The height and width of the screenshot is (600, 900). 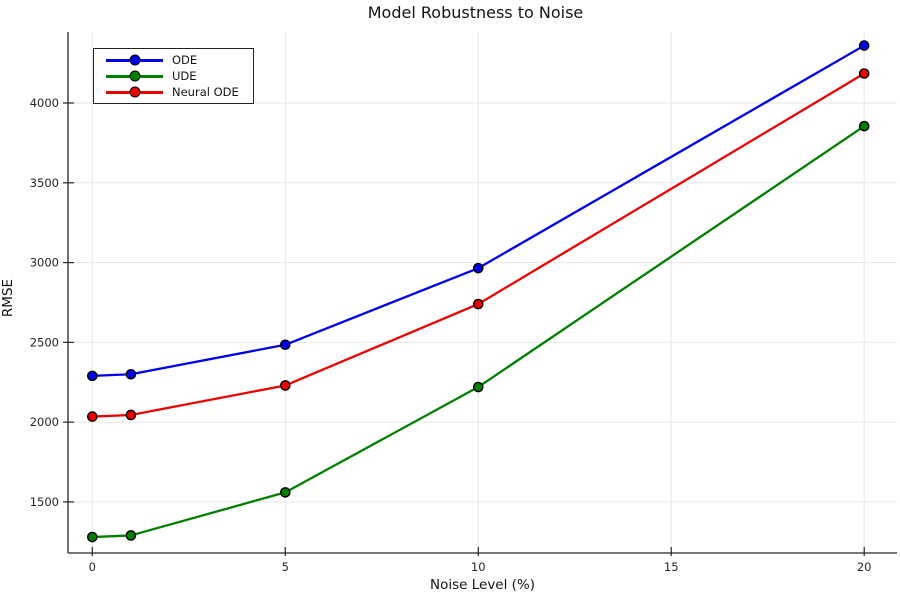 What do you see at coordinates (44, 422) in the screenshot?
I see `y-tick-label: 2000` at bounding box center [44, 422].